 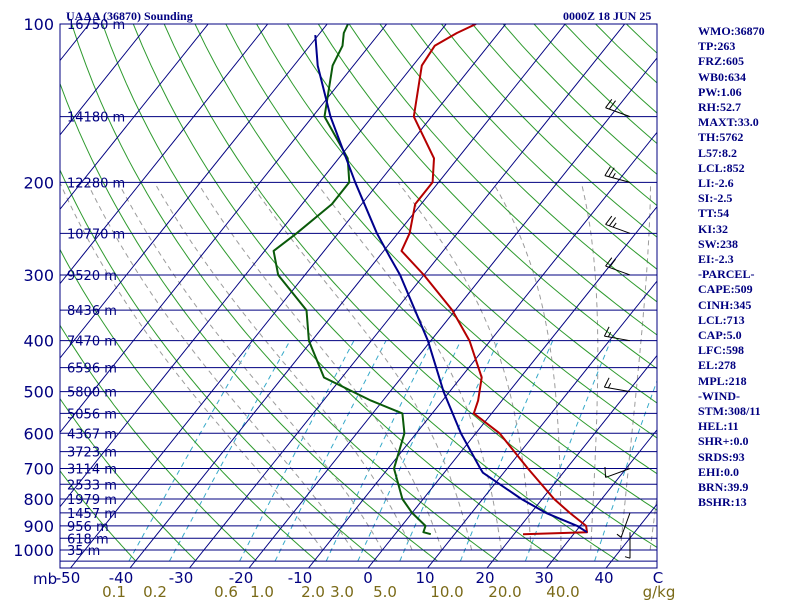 I want to click on isotherm-tick-label: 10, so click(x=424, y=578).